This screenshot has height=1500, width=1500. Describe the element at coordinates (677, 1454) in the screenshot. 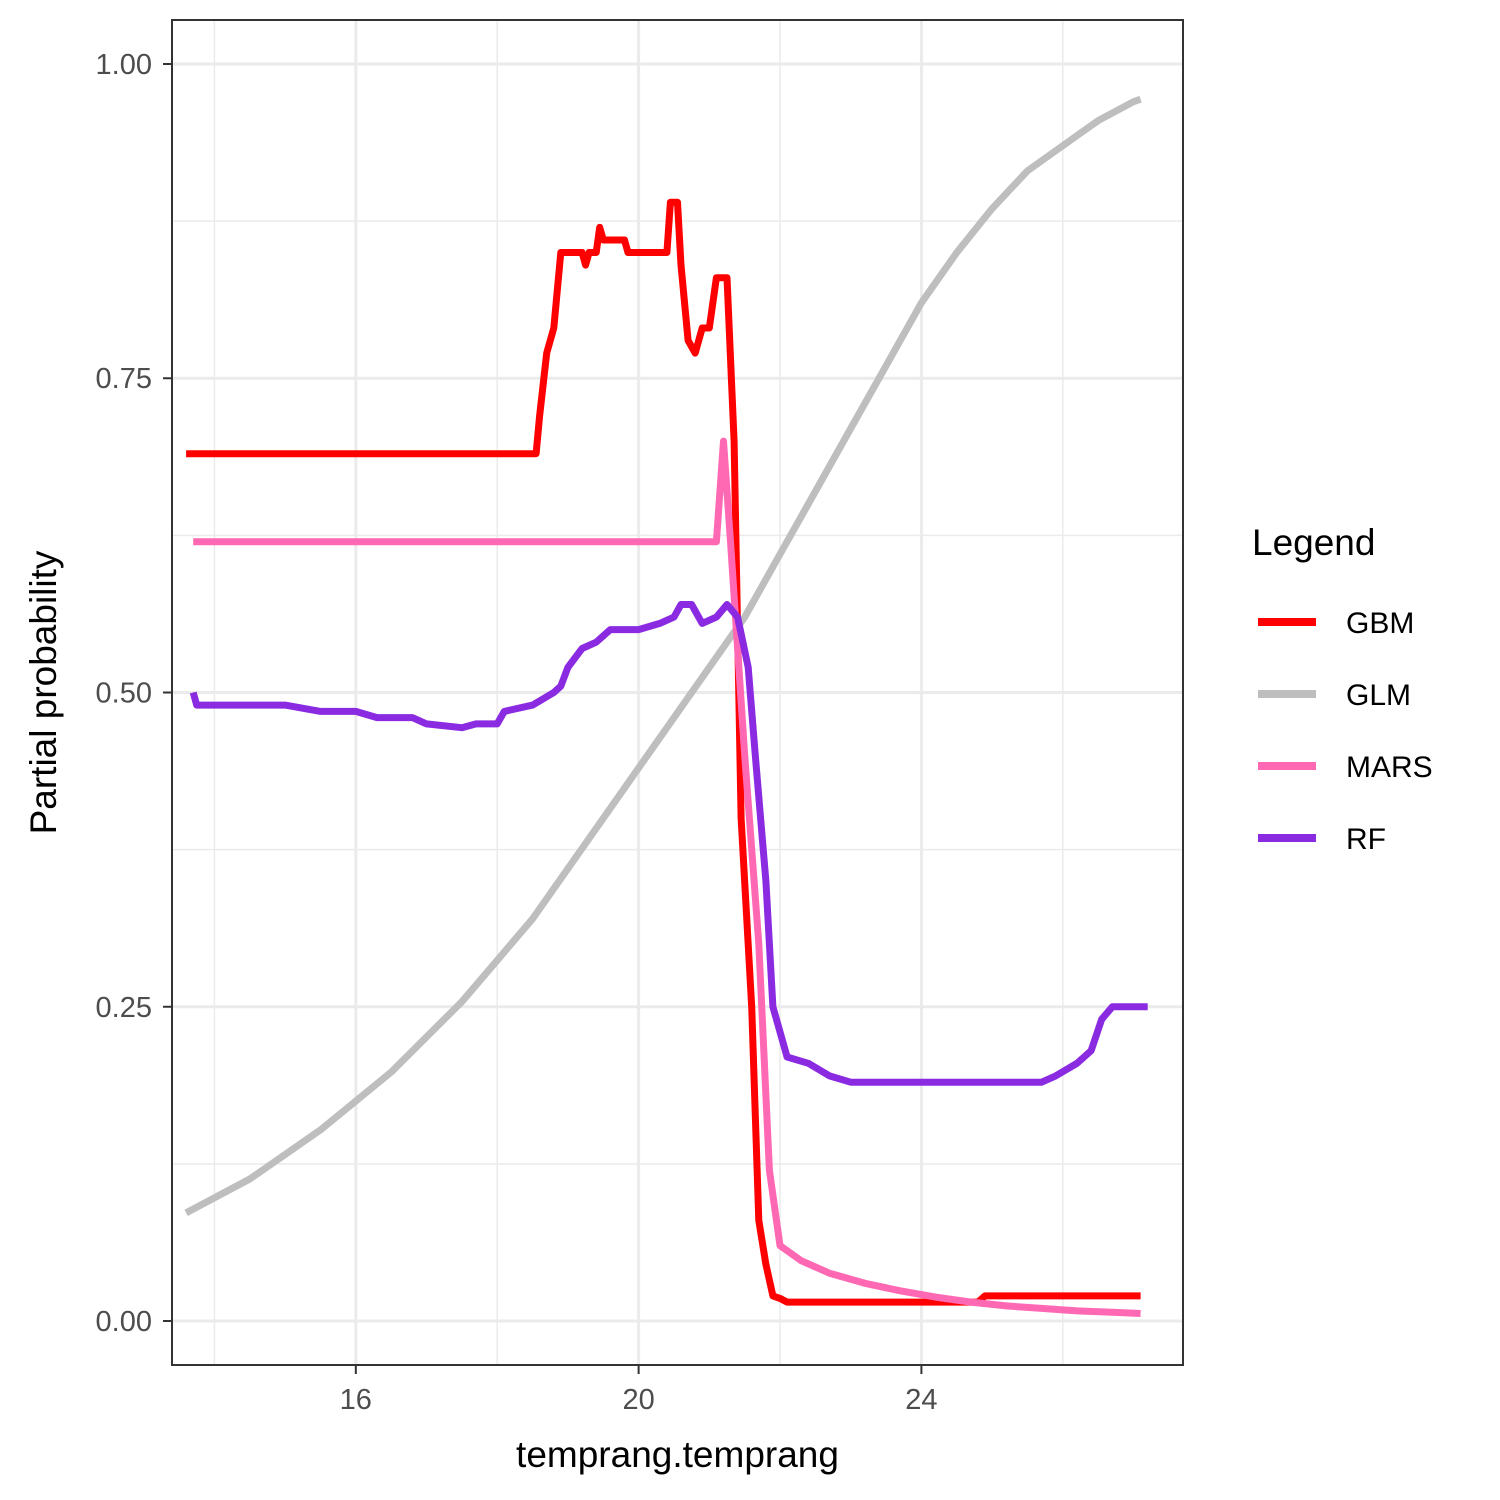

I see `x-axis-title: temprang.temprang` at that location.